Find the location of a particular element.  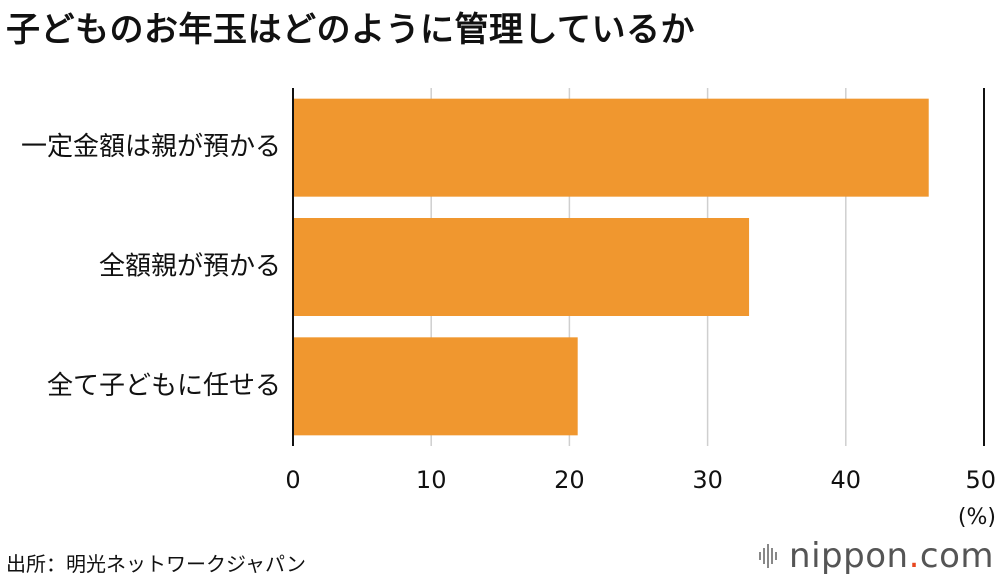

nippon-logo: nippon.com is located at coordinates (876, 556).